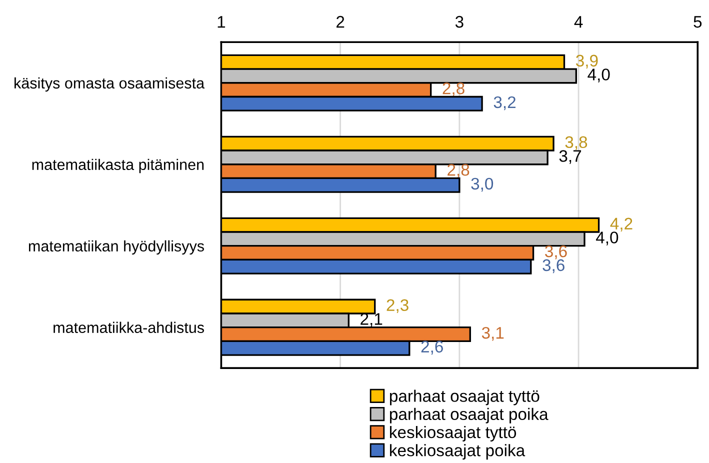  Describe the element at coordinates (505, 103) in the screenshot. I see `data-label: 3,2` at that location.